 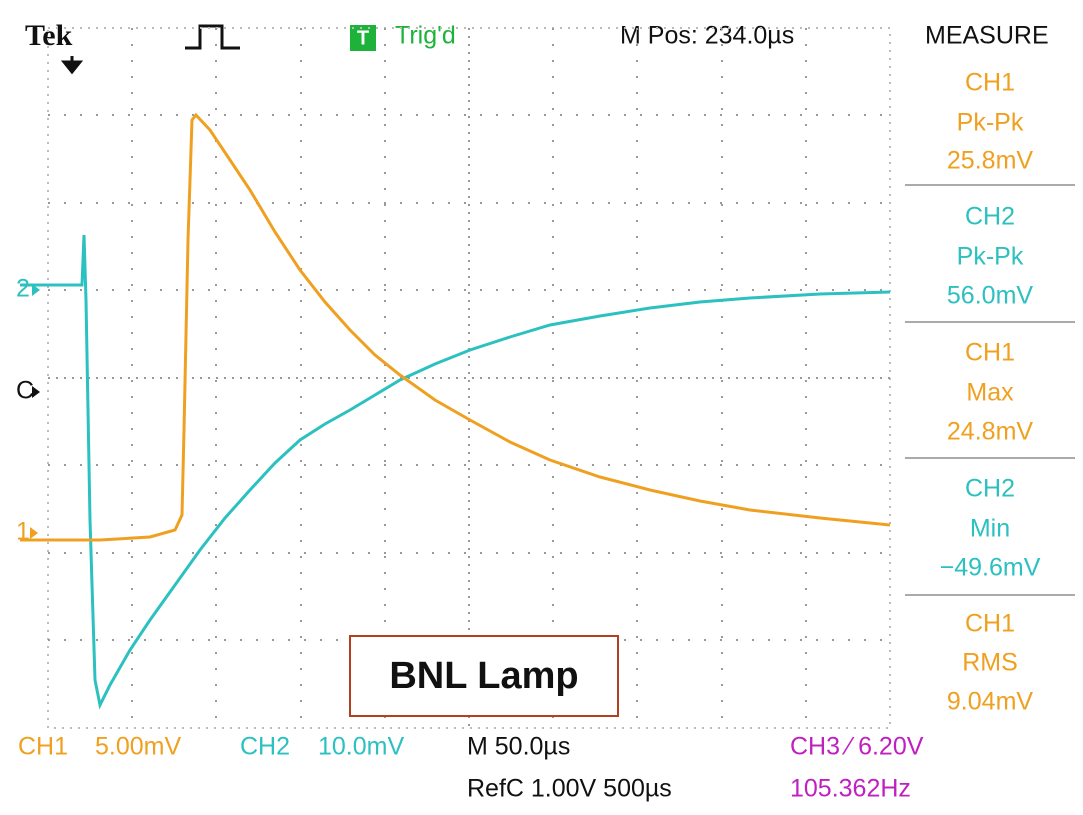 I want to click on panel-title: MEASURE, so click(x=987, y=36).